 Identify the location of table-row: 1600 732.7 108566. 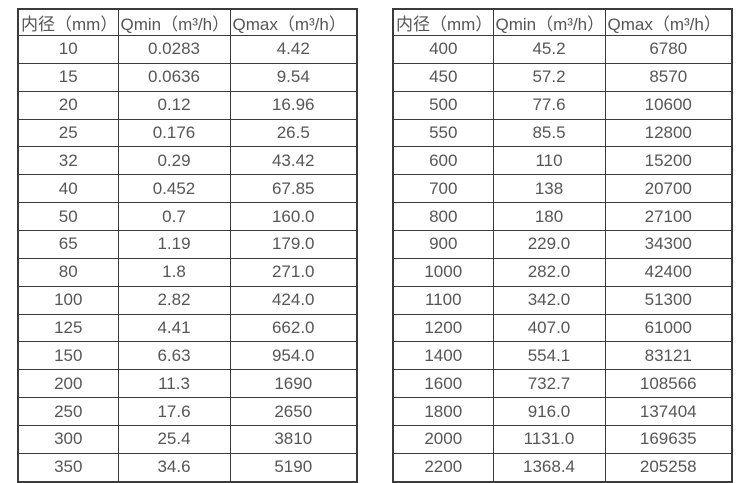
(562, 384).